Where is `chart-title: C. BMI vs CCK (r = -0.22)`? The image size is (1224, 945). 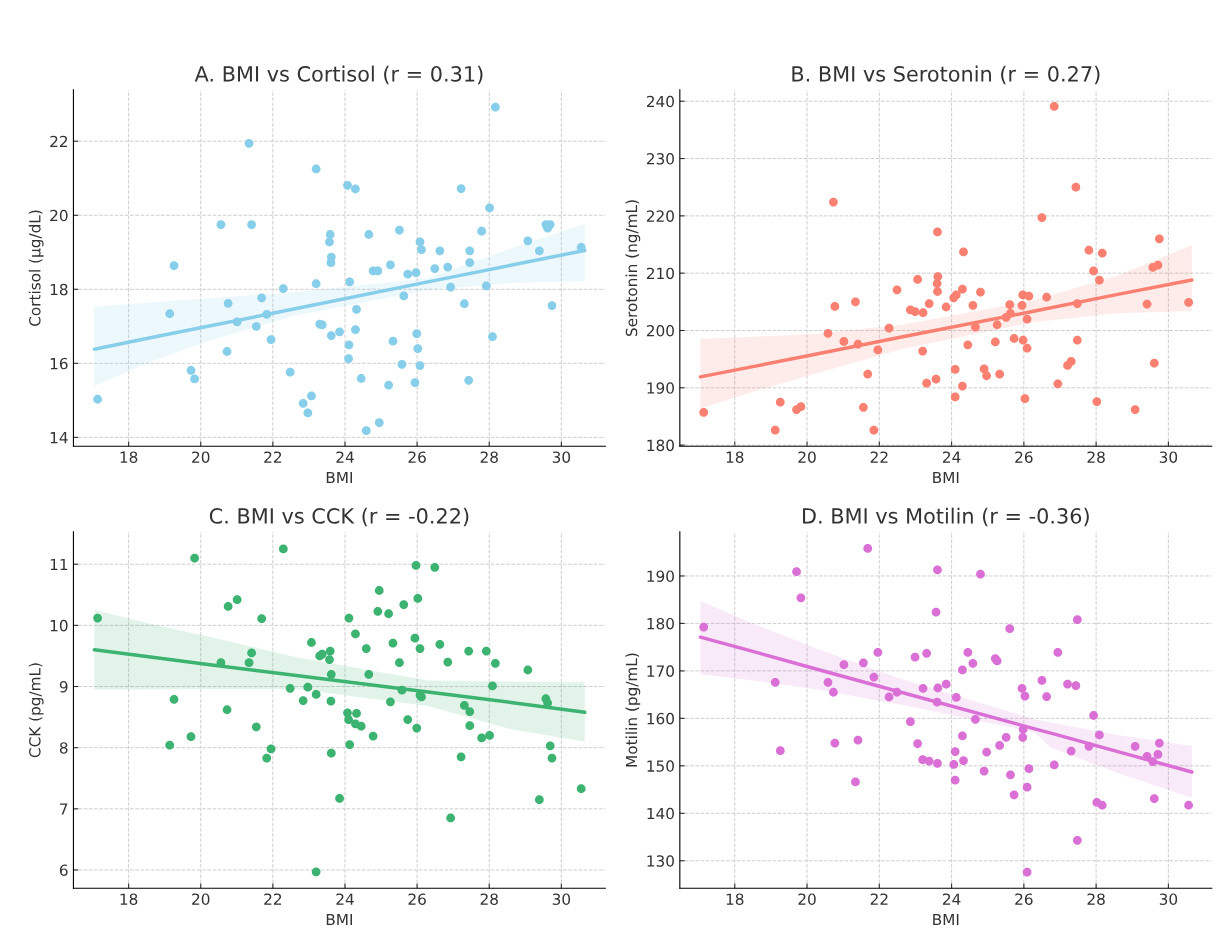 chart-title: C. BMI vs CCK (r = -0.22) is located at coordinates (339, 517).